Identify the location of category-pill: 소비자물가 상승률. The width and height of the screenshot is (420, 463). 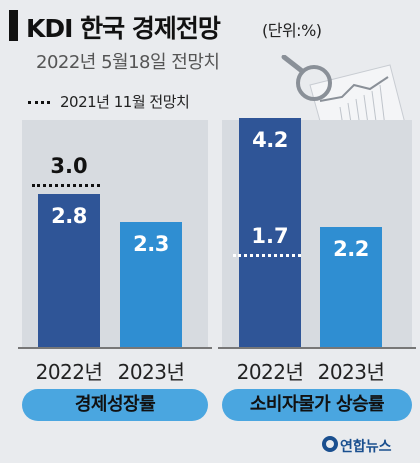
(317, 405).